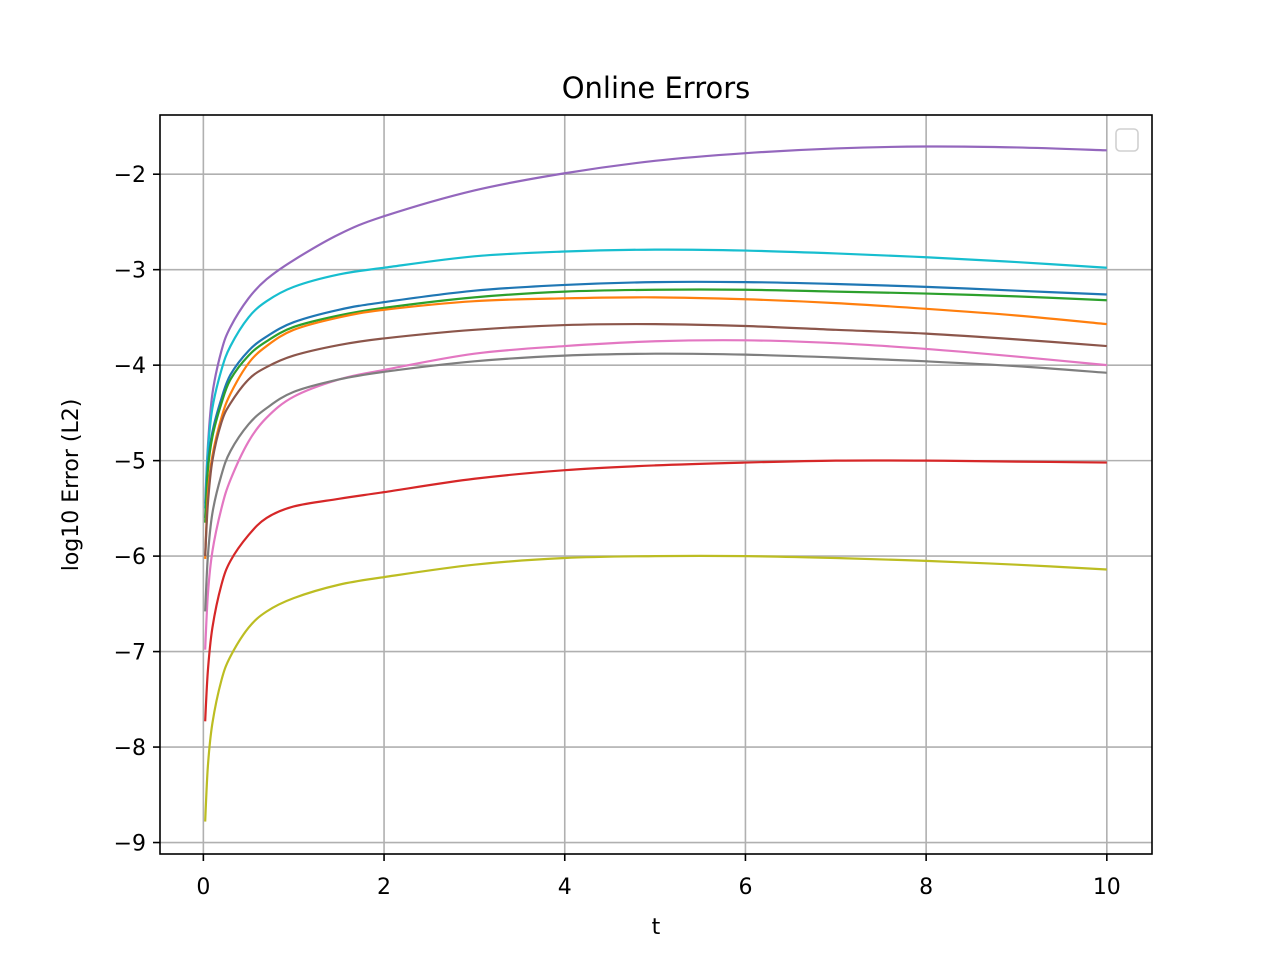 This screenshot has height=960, width=1280. What do you see at coordinates (130, 175) in the screenshot?
I see `y-tick-label: −2` at bounding box center [130, 175].